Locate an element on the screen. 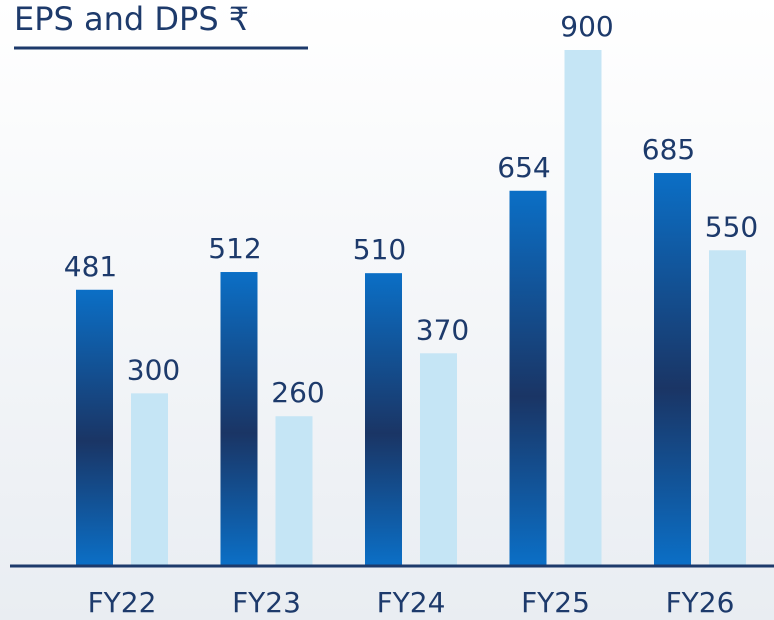 The height and width of the screenshot is (620, 774). x-tick-label: FY23 is located at coordinates (266, 602).